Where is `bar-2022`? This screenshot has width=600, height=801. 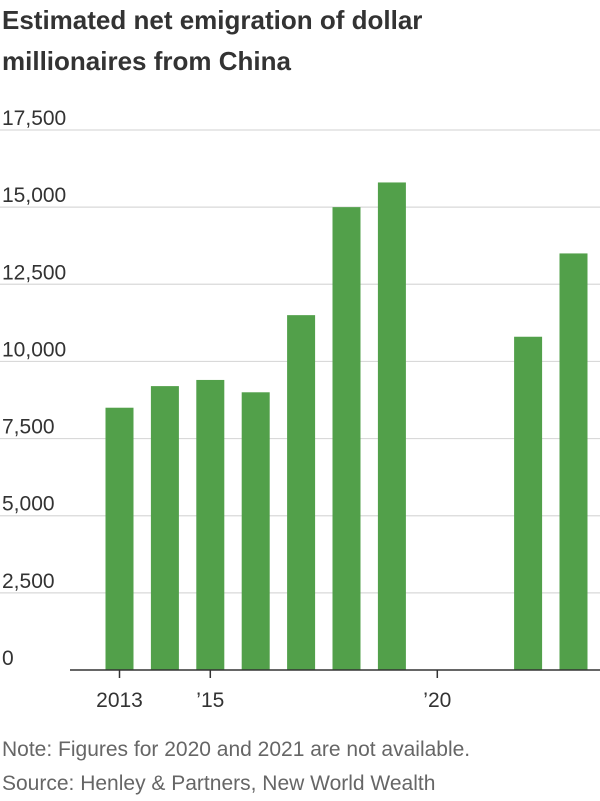
bar-2022 is located at coordinates (528, 503).